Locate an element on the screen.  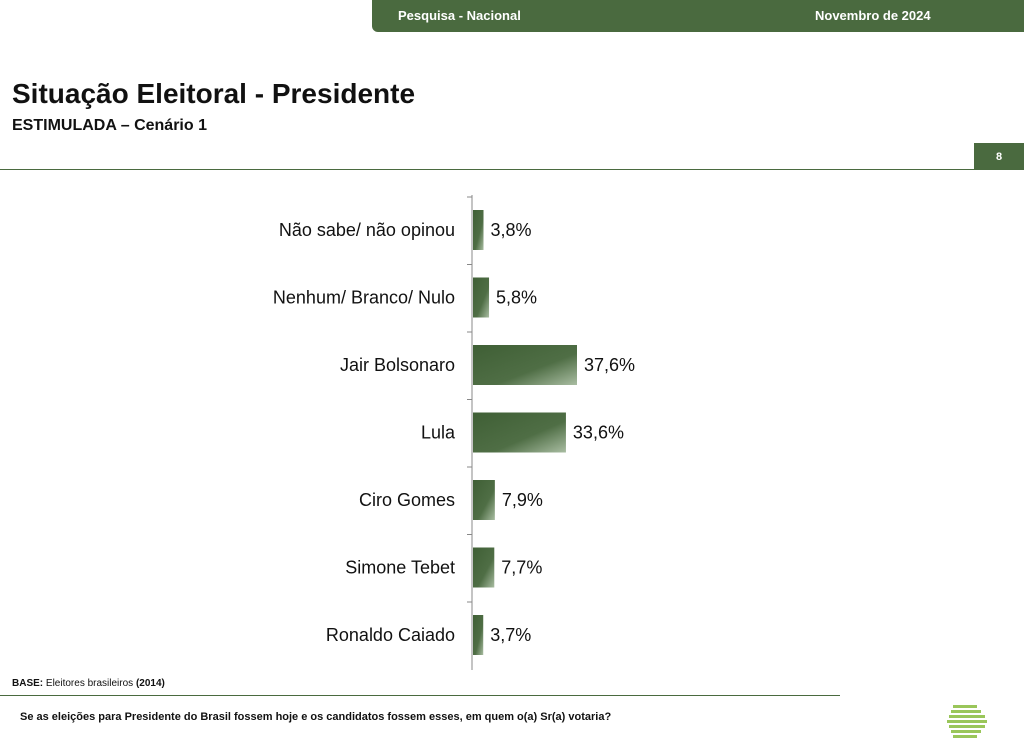
base-text: Eleitores brasileiros is located at coordinates (89, 683).